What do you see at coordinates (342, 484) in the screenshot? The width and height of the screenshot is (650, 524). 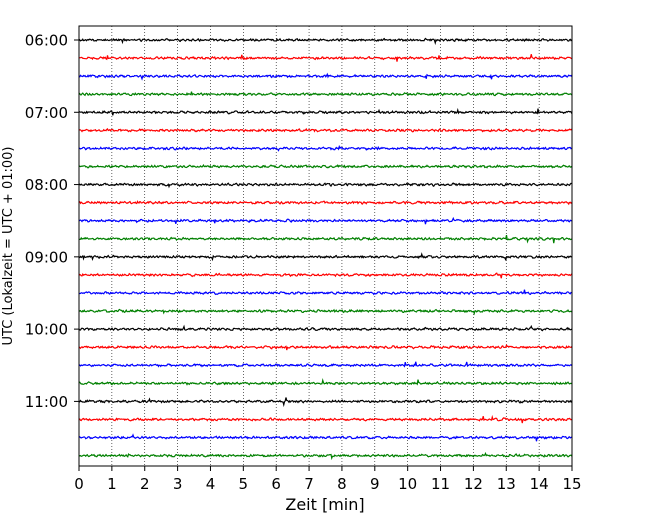 I see `x-tick-label: 8` at bounding box center [342, 484].